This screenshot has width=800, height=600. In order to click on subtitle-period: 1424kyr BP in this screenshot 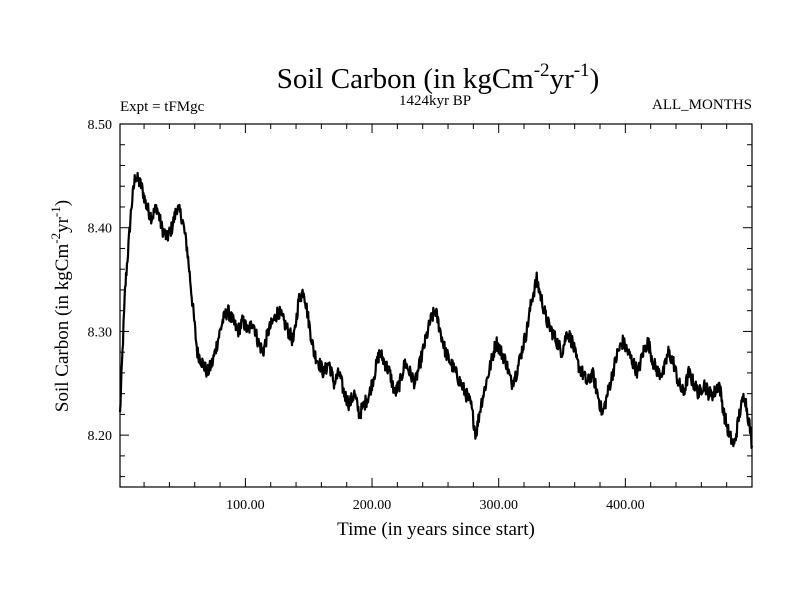, I will do `click(435, 101)`.